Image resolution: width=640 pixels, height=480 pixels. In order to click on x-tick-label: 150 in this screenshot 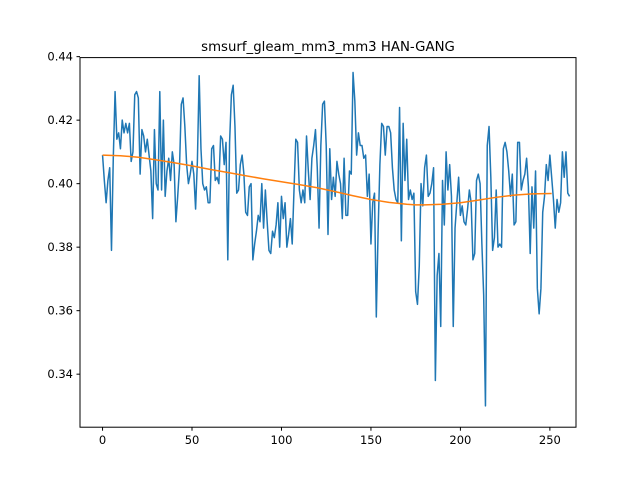, I will do `click(371, 440)`.